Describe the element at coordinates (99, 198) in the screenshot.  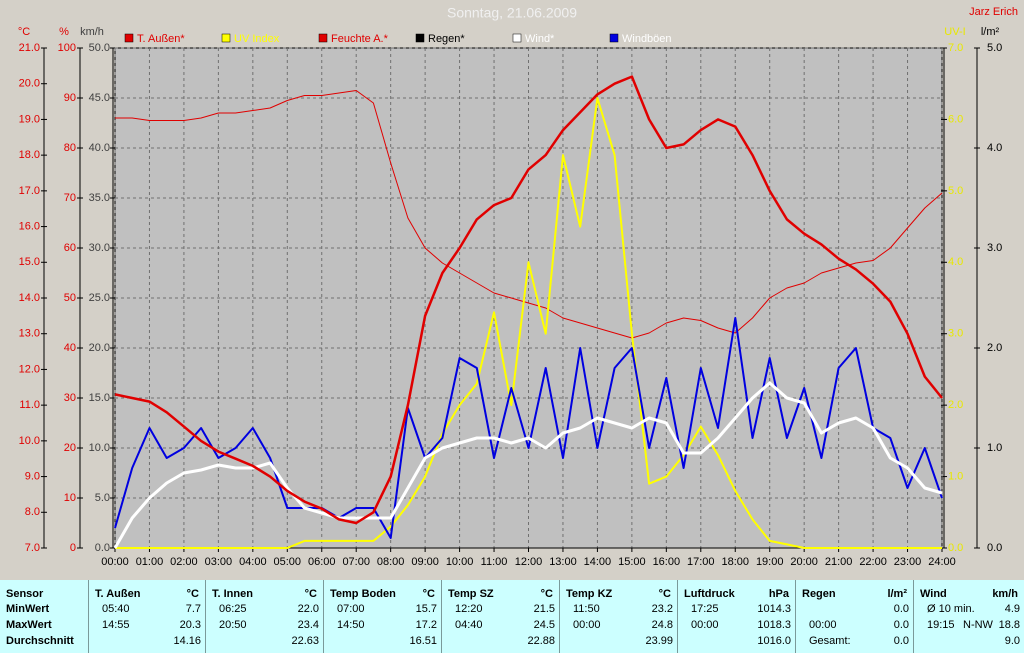
I see `y-tick-label: 35.0` at that location.